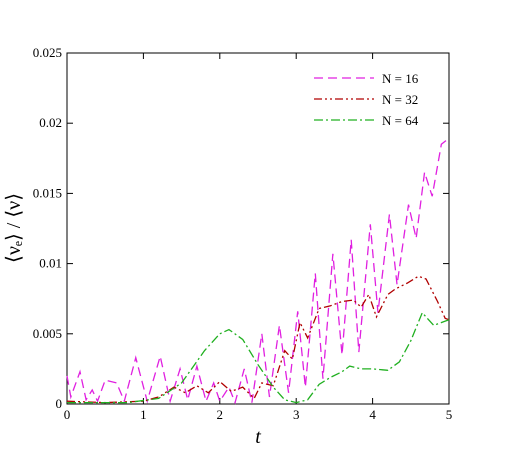 Image resolution: width=512 pixels, height=460 pixels. What do you see at coordinates (47, 192) in the screenshot?
I see `y-tick-label: 0.015` at bounding box center [47, 192].